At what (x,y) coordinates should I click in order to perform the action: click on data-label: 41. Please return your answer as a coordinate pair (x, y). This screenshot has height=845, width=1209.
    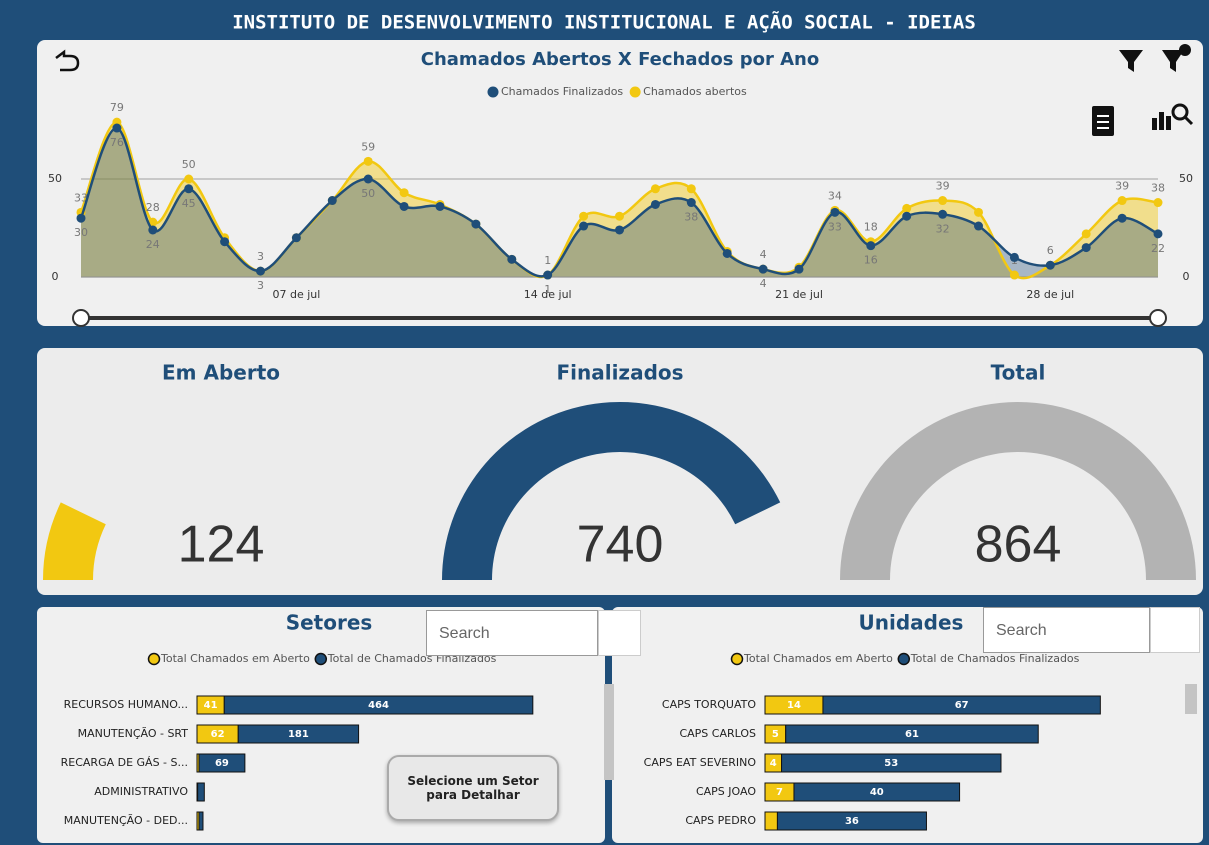
    Looking at the image, I should click on (211, 705).